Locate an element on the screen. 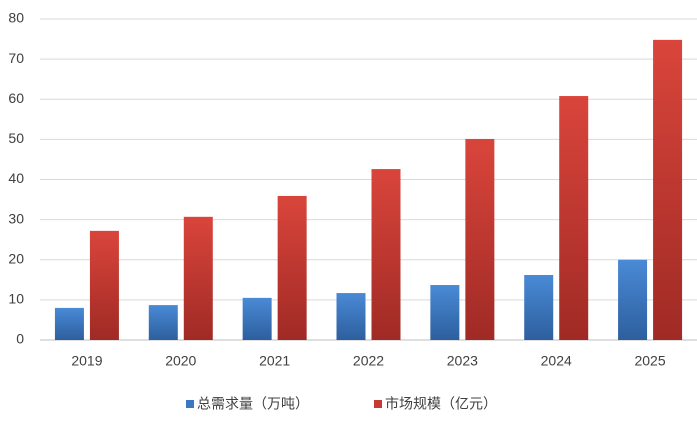 The height and width of the screenshot is (421, 697). x-tick-label: 2024 is located at coordinates (556, 361).